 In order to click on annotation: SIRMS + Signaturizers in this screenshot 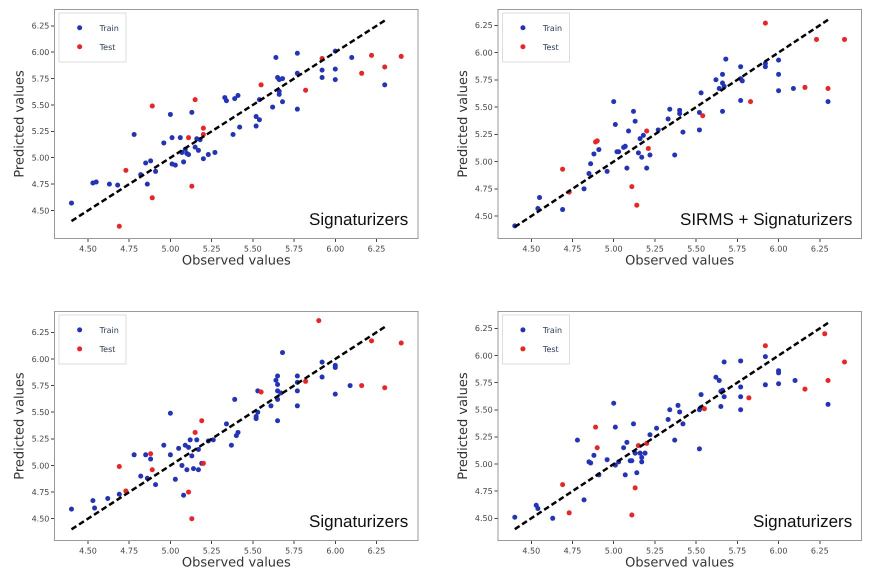, I will do `click(766, 219)`.